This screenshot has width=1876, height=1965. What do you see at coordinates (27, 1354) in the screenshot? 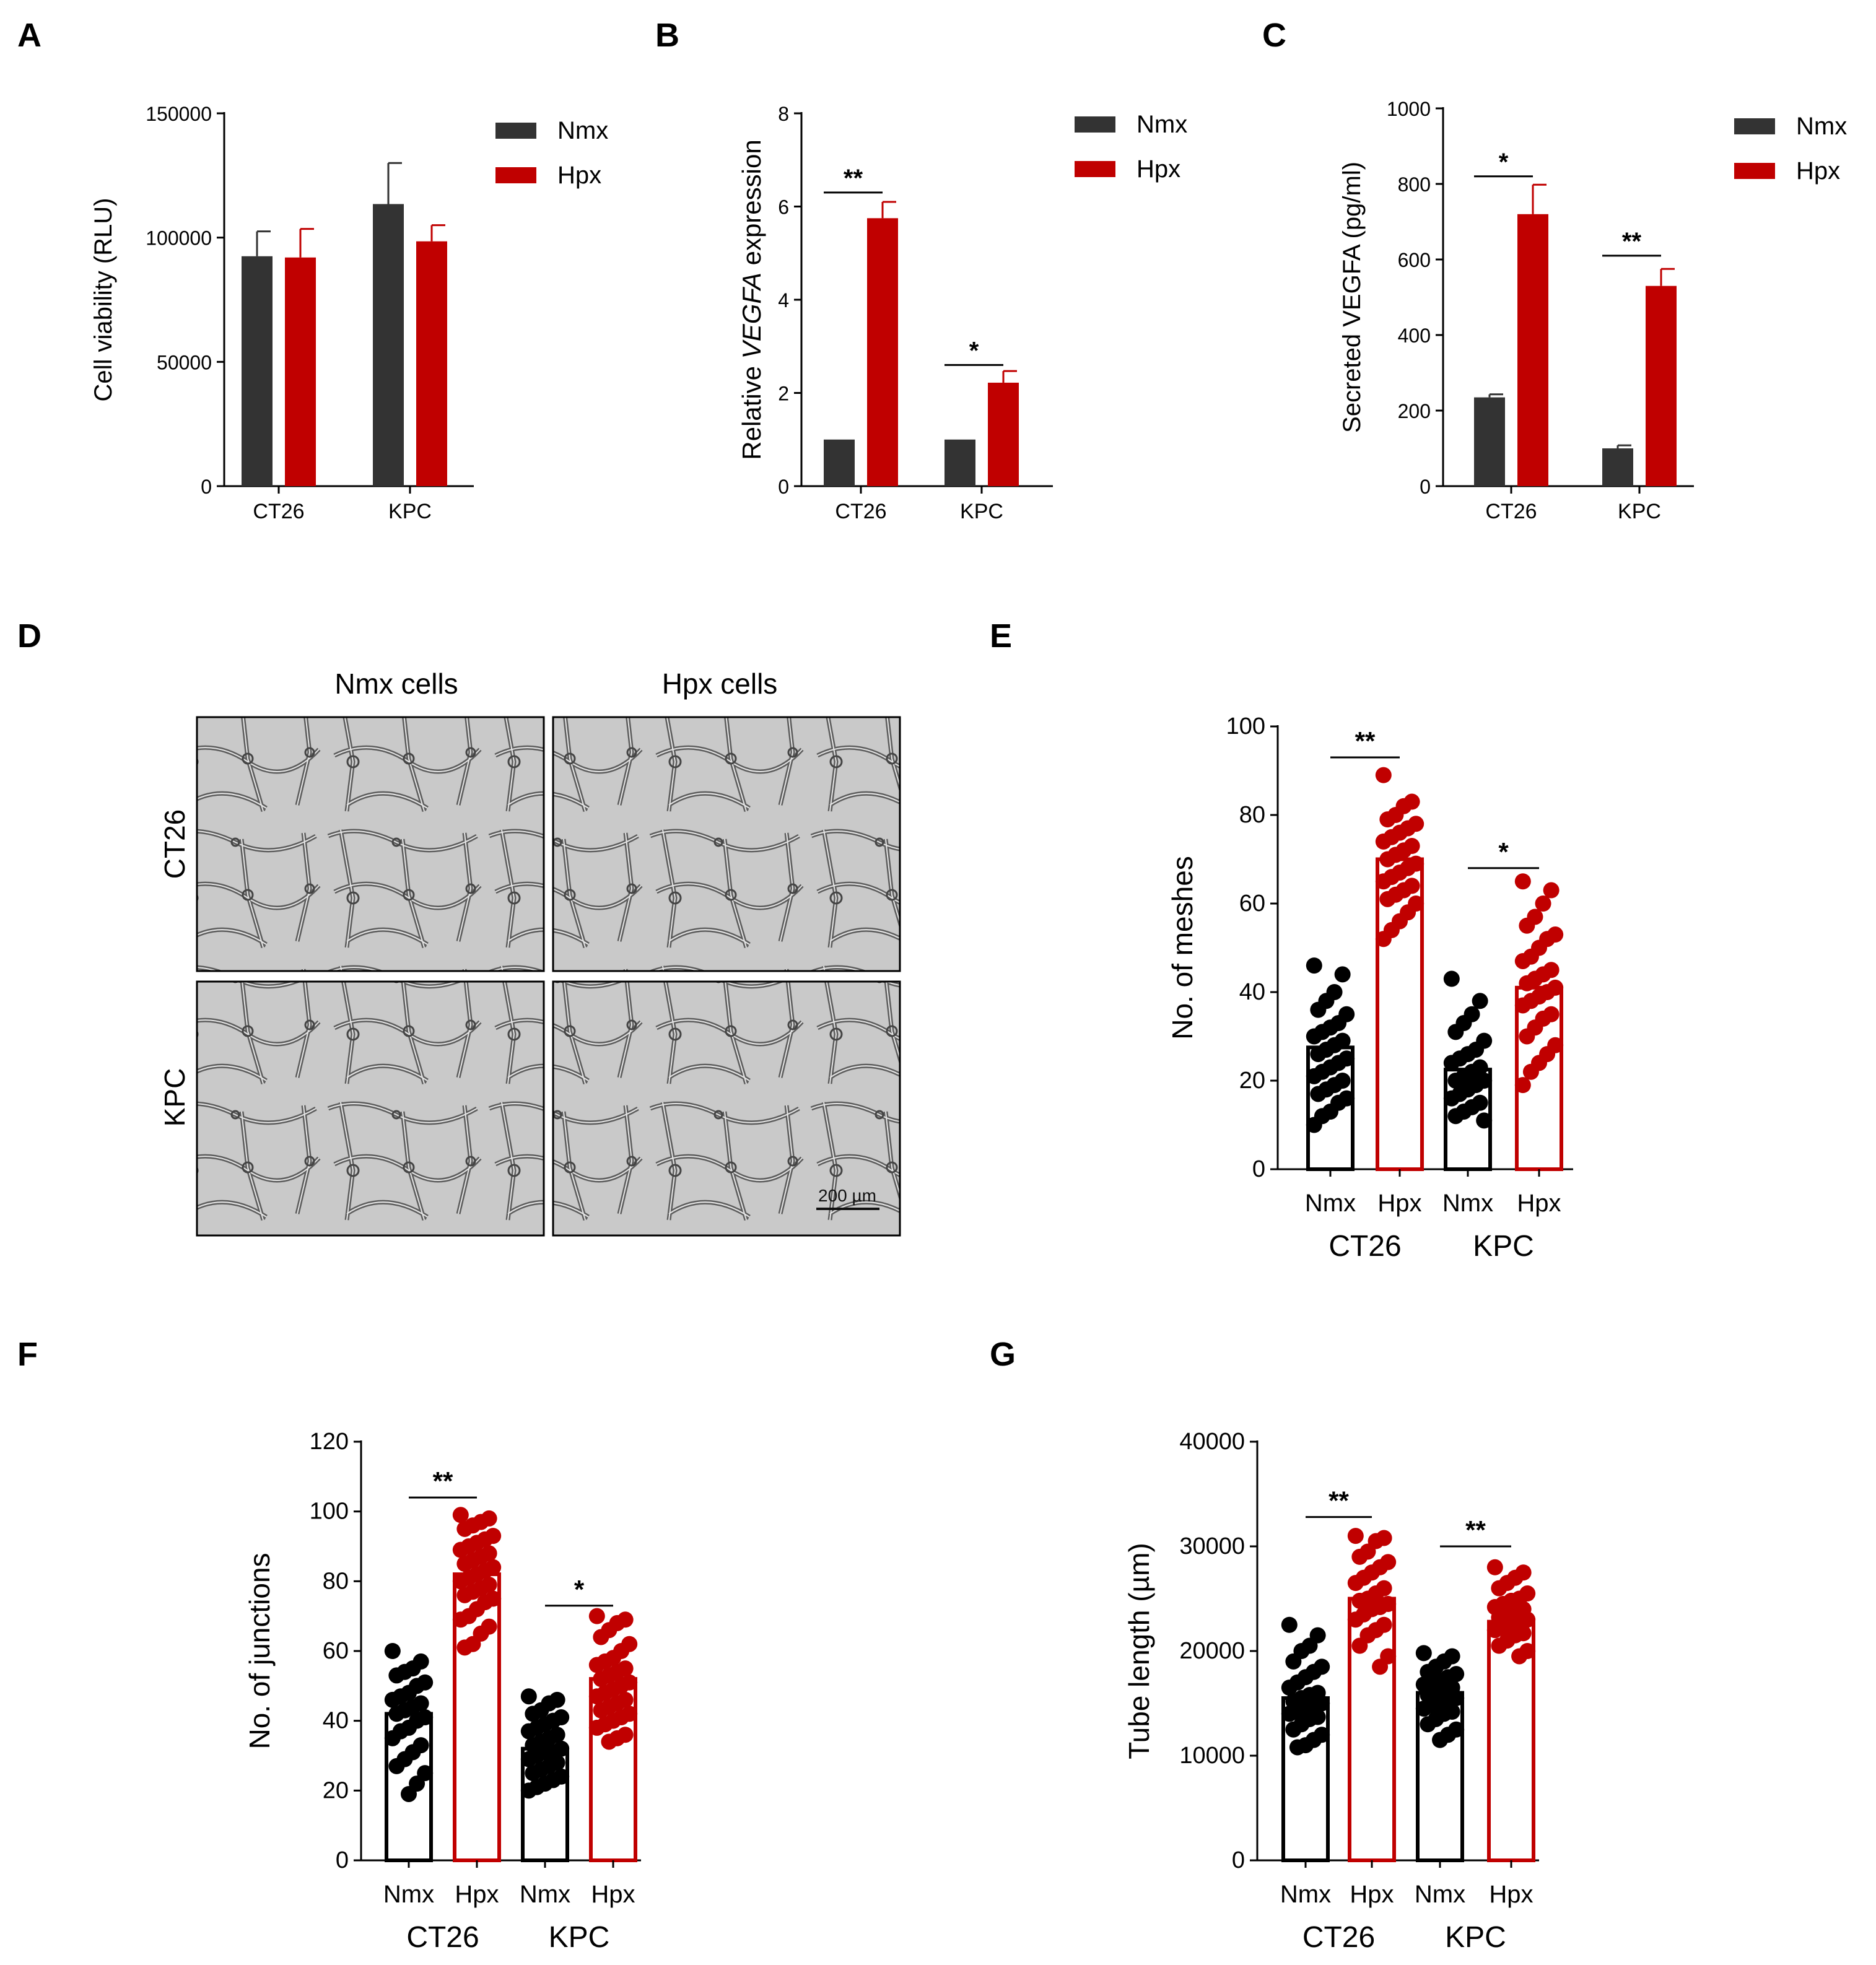
I see `panel-letter-f: F` at bounding box center [27, 1354].